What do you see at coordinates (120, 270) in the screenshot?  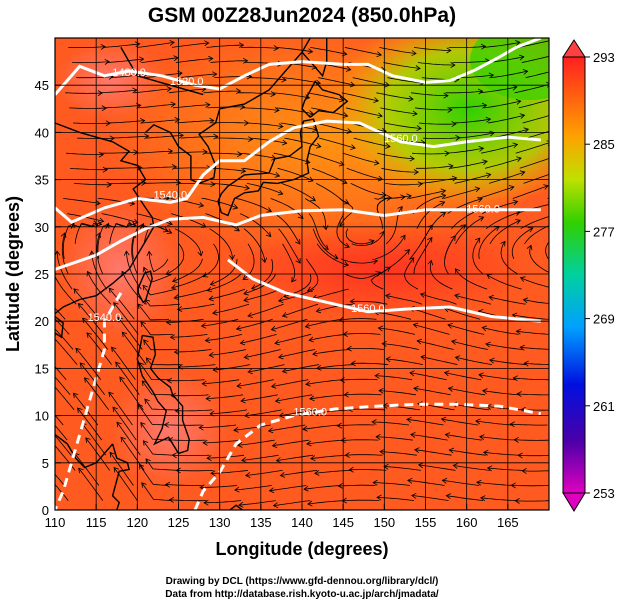 I see `temperature-hot-inland` at bounding box center [120, 270].